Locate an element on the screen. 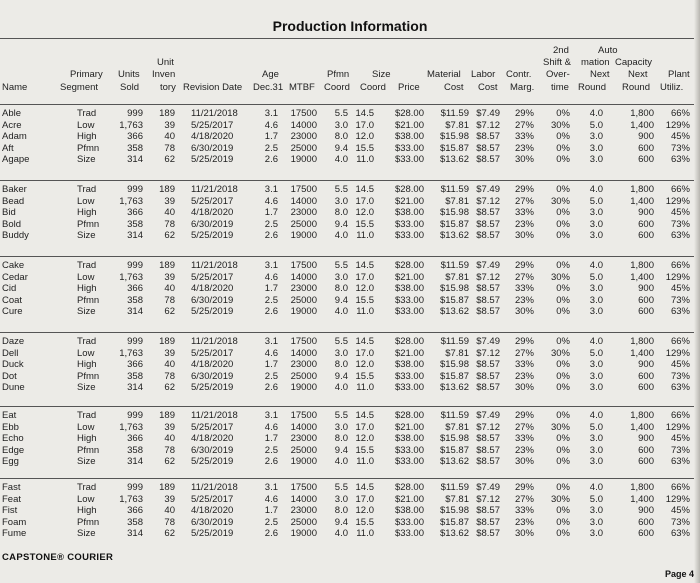 The image size is (700, 583). material-cost-cell: $11.59 is located at coordinates (454, 113).